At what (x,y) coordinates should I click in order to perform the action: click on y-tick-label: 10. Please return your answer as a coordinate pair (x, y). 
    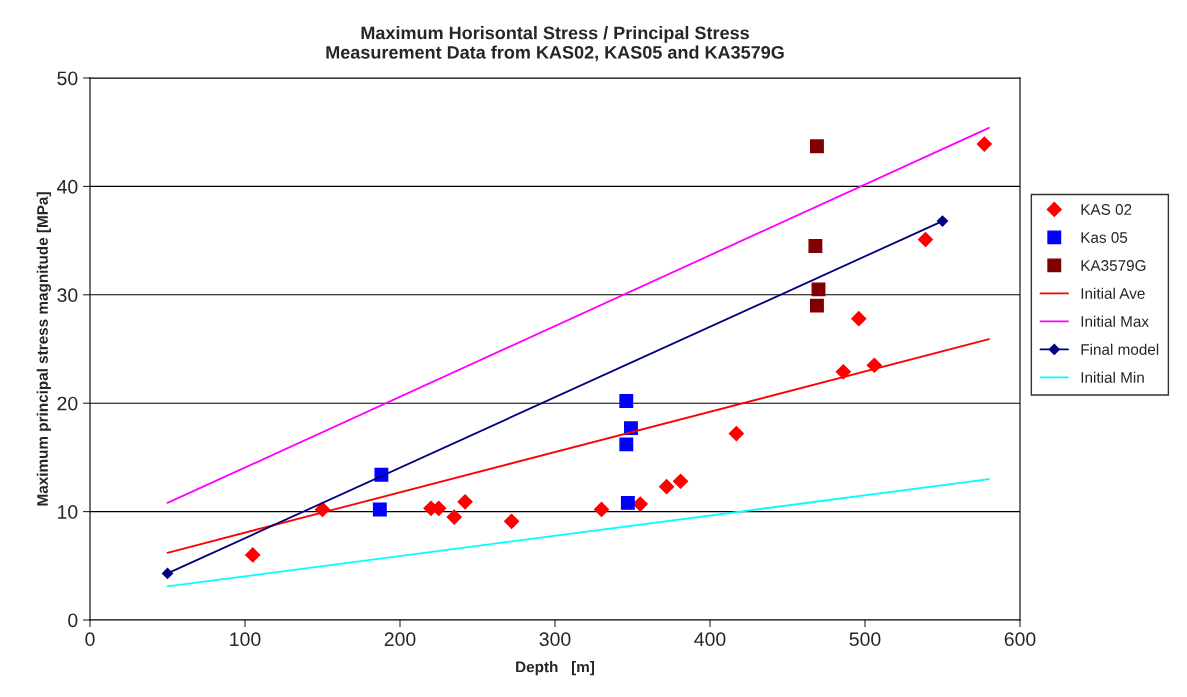
    Looking at the image, I should click on (68, 512).